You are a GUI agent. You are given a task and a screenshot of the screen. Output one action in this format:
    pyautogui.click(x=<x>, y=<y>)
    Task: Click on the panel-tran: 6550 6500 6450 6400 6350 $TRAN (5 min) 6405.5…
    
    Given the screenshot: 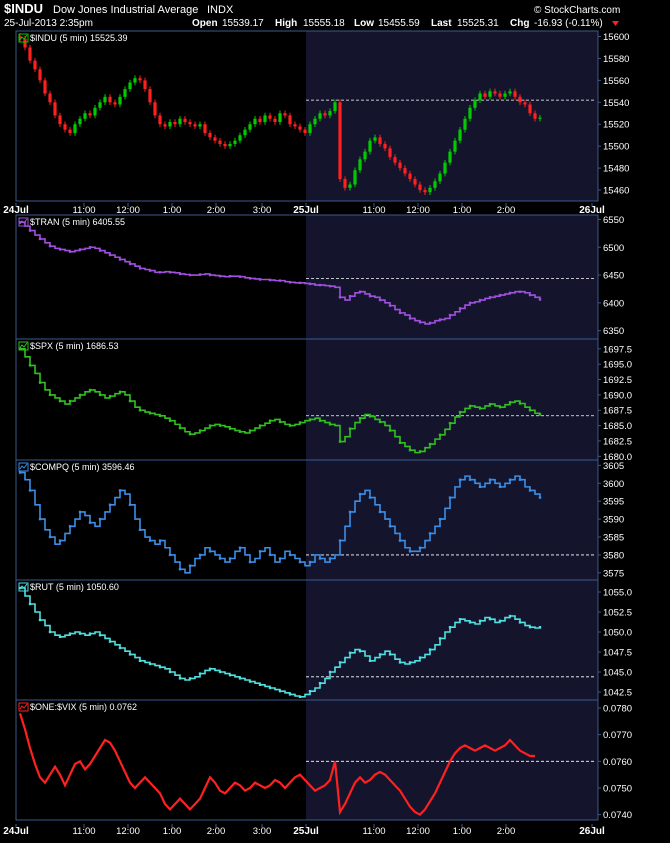 What is the action you would take?
    pyautogui.click(x=319, y=277)
    